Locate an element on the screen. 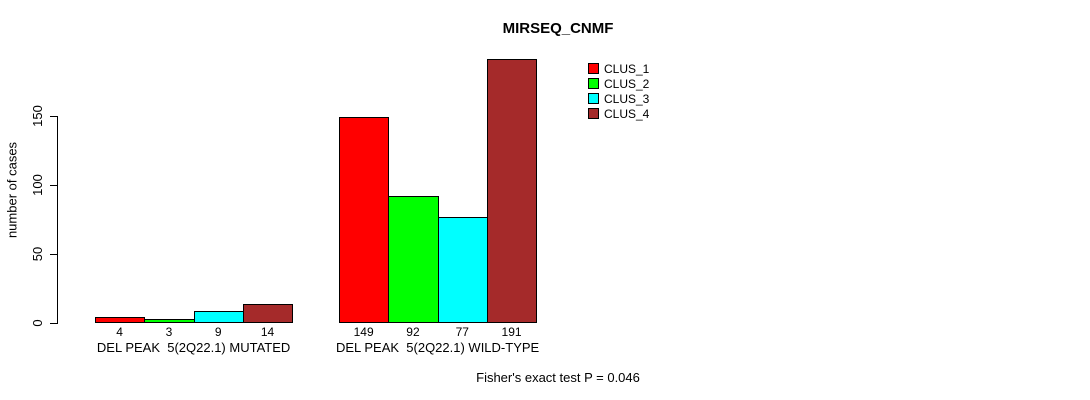 The image size is (1090, 400). y-axis-tick-label: 100 is located at coordinates (37, 185).